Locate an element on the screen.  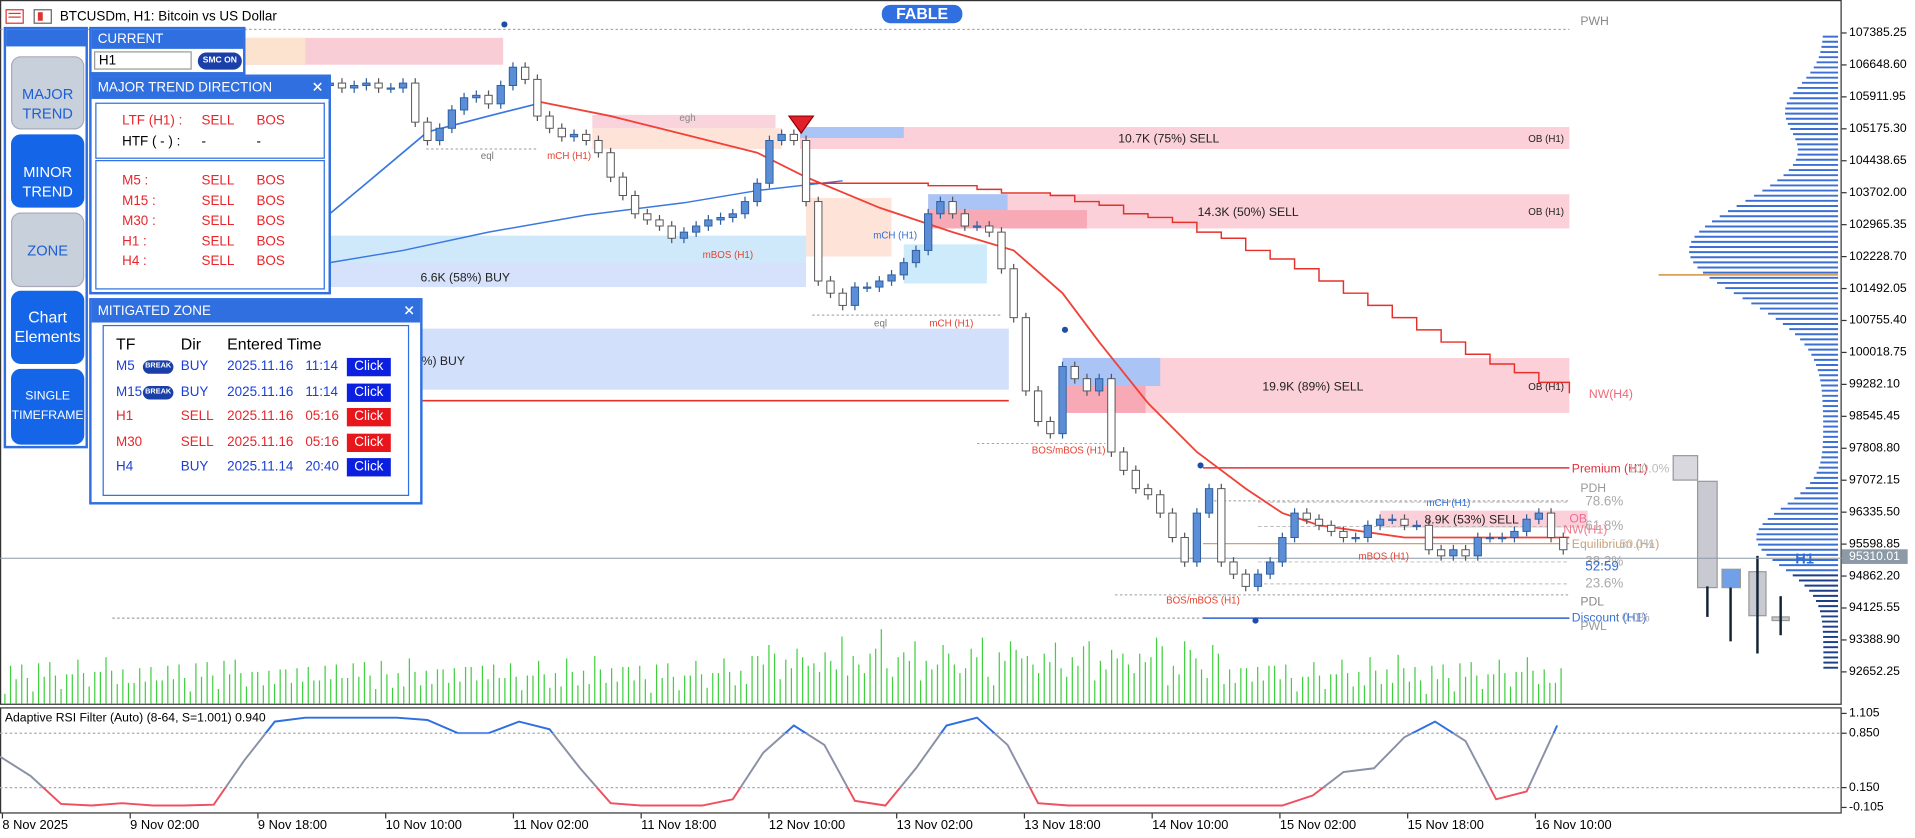
zone-date: 2025.11.14 is located at coordinates (260, 466).